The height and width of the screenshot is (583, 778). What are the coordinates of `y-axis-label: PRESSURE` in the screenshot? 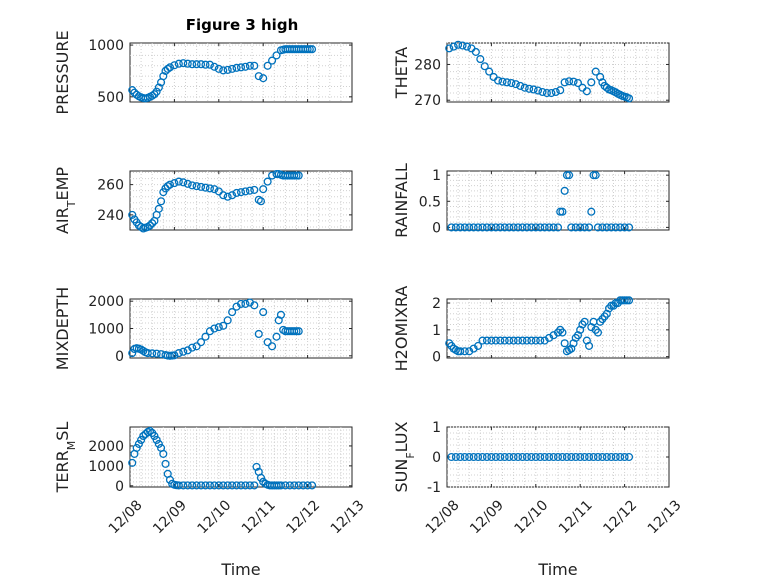 It's located at (62, 72).